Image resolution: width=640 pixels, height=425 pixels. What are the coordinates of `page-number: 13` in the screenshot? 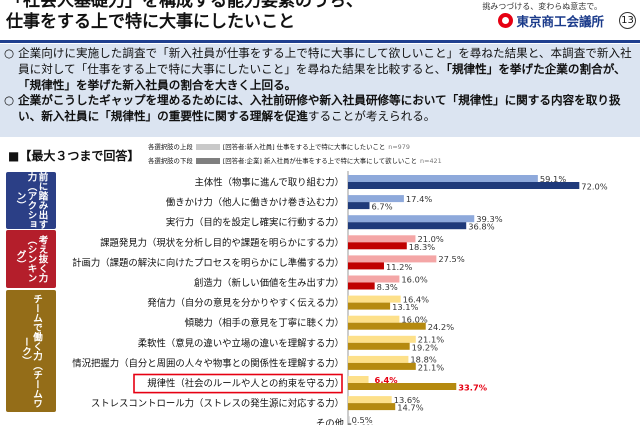 It's located at (627, 20).